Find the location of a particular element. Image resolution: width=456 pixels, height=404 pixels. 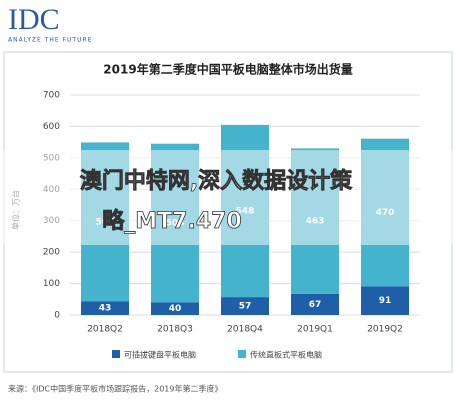

x-tick-label: 2018Q3 is located at coordinates (175, 330).